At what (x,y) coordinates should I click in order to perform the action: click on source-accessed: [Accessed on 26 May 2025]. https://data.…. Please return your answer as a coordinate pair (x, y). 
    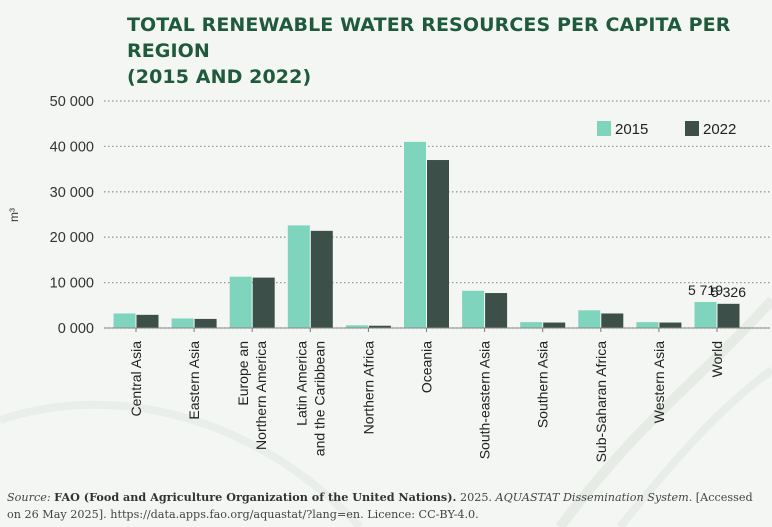
    Looking at the image, I should click on (380, 506).